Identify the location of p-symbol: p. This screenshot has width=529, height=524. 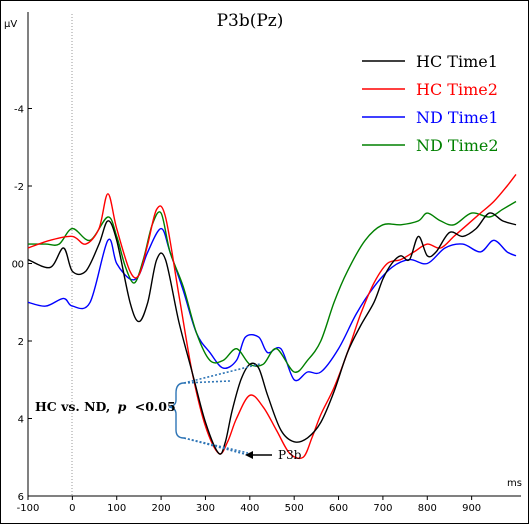
(122, 406).